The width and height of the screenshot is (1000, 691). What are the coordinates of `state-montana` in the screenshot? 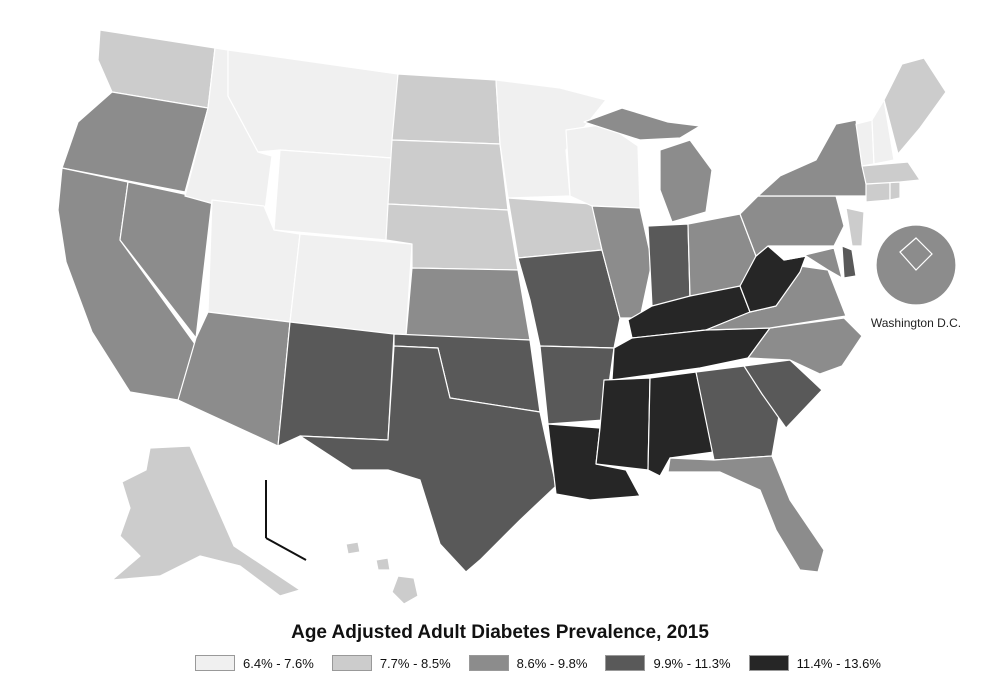 It's located at (313, 104).